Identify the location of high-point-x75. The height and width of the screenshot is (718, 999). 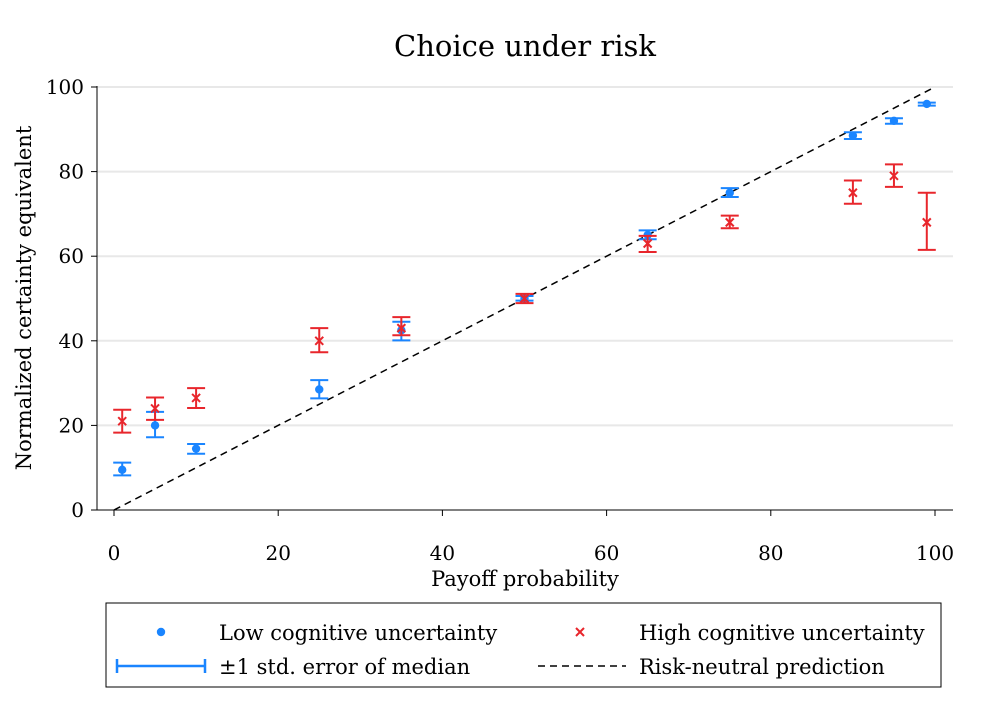
(730, 222).